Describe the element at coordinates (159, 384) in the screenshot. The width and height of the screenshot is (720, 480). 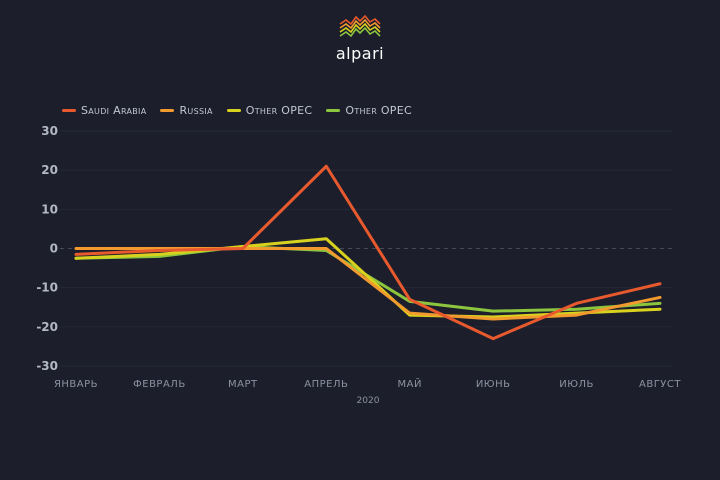
I see `x-tick-label: ФЕВРАЛЬ` at that location.